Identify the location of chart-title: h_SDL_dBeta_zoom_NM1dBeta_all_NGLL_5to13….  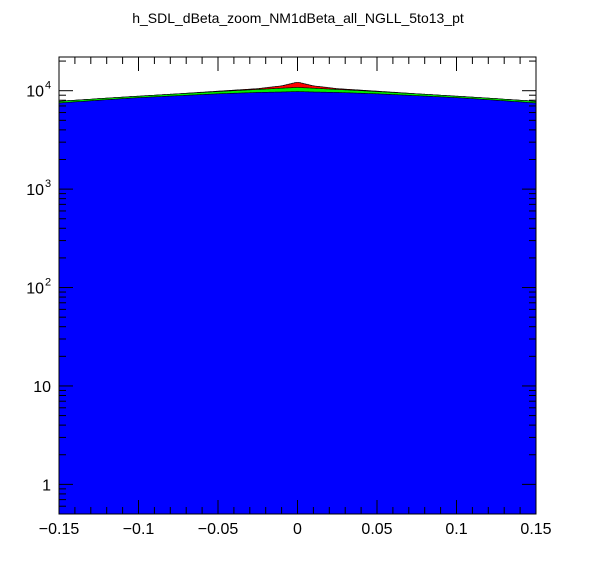
(298, 18).